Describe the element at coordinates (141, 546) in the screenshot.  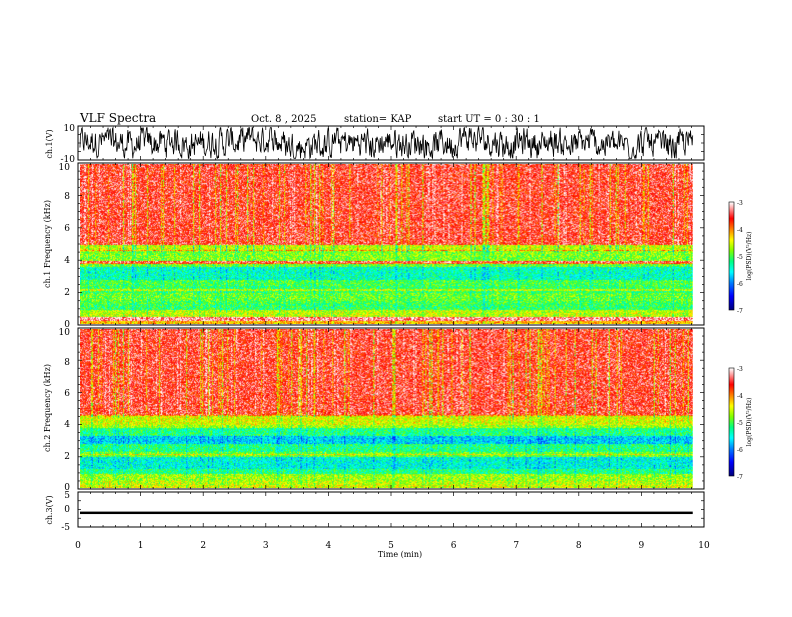
I see `time-tick-label: 1` at that location.